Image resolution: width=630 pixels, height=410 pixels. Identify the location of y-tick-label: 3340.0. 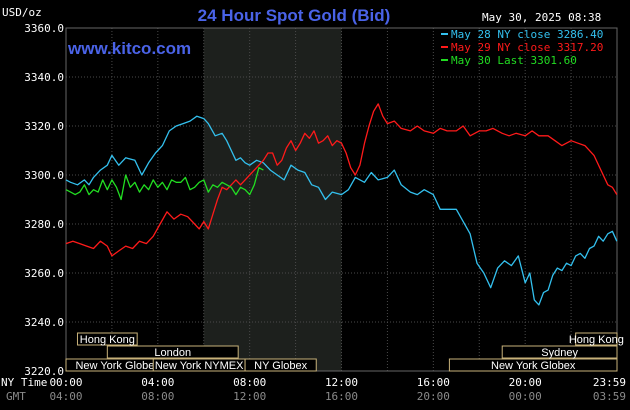
(44, 77).